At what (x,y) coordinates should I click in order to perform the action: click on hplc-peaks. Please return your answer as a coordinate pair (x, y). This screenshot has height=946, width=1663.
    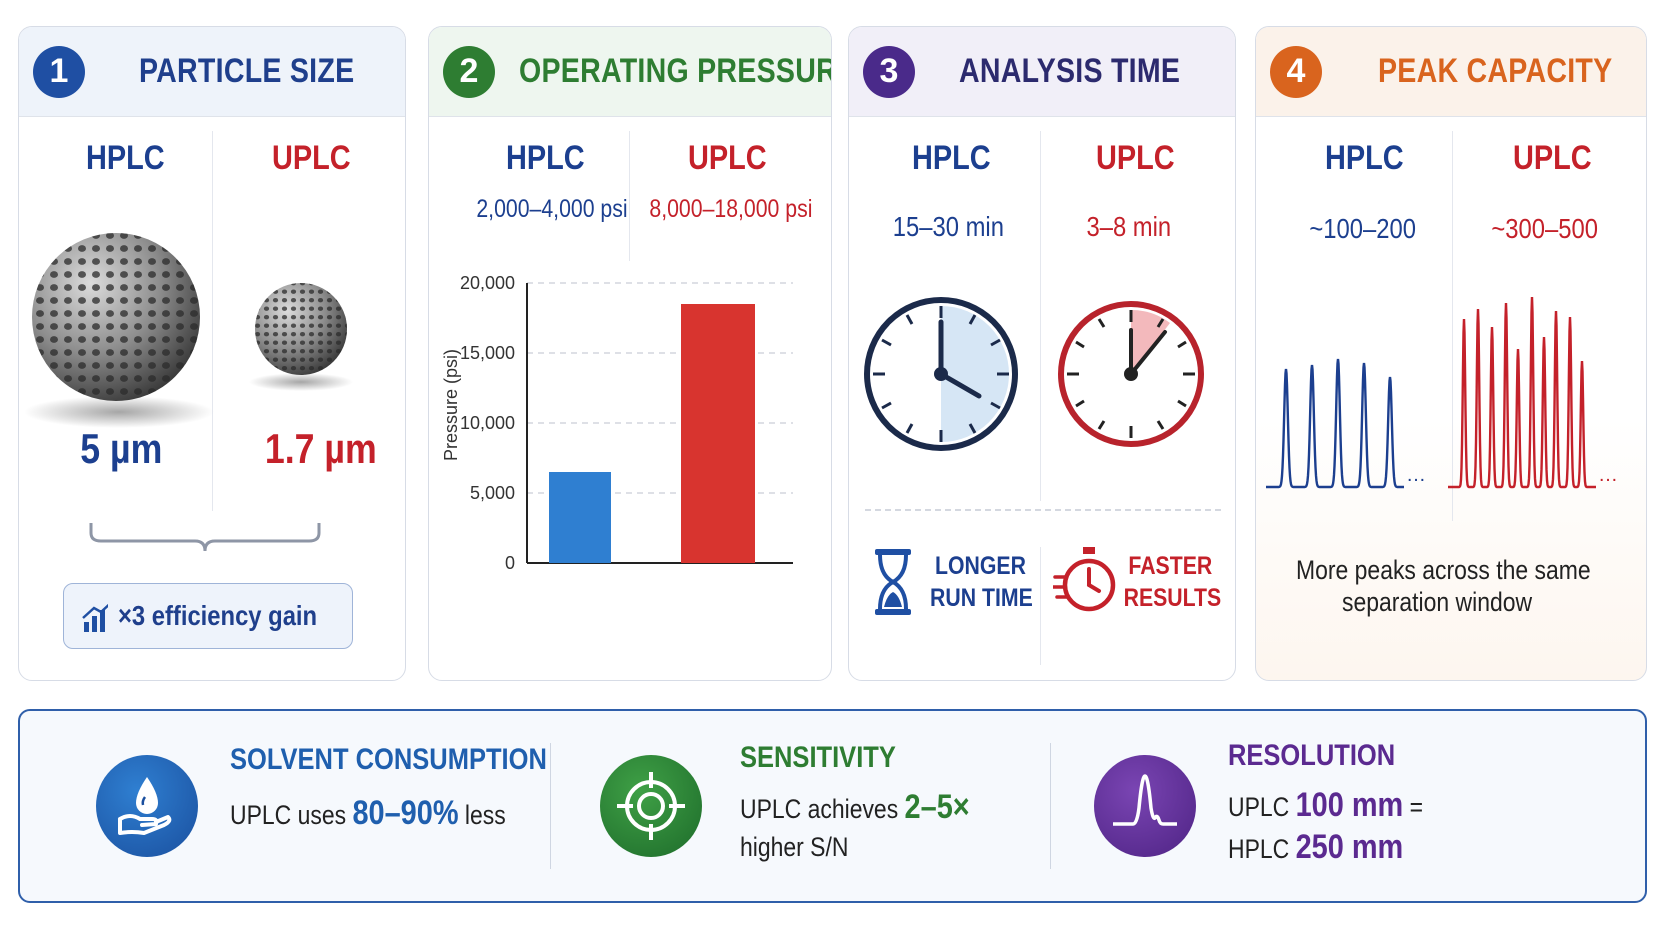
    Looking at the image, I should click on (1335, 423).